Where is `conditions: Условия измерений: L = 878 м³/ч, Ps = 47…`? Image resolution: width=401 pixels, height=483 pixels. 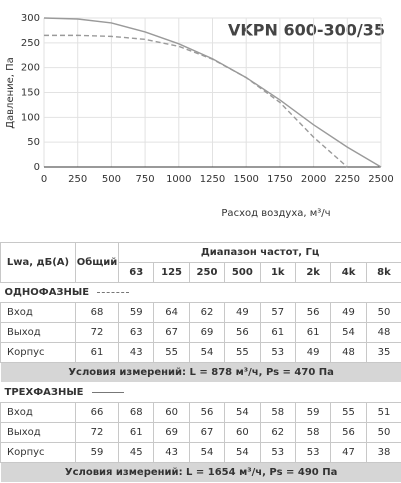
conditions: Условия измерений: L = 878 м³/ч, Ps = 47… is located at coordinates (201, 373).